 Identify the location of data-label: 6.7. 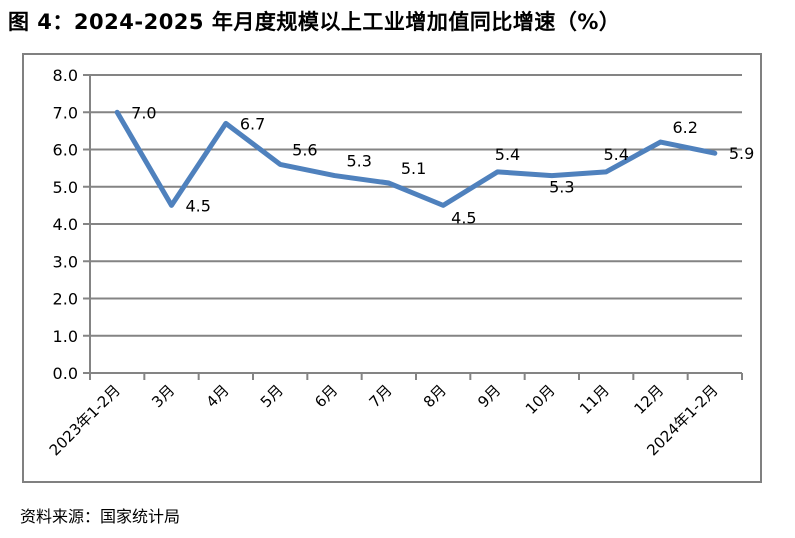
(252, 123).